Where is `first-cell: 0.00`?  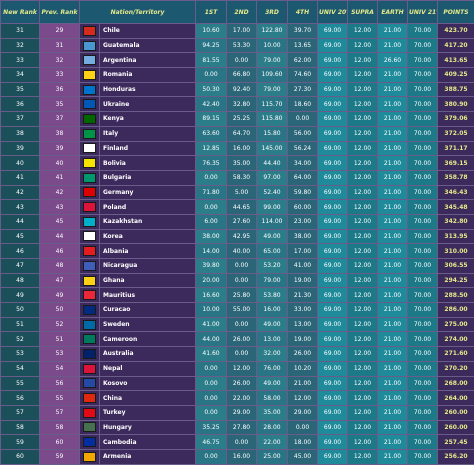
first-cell: 0.00 is located at coordinates (211, 398).